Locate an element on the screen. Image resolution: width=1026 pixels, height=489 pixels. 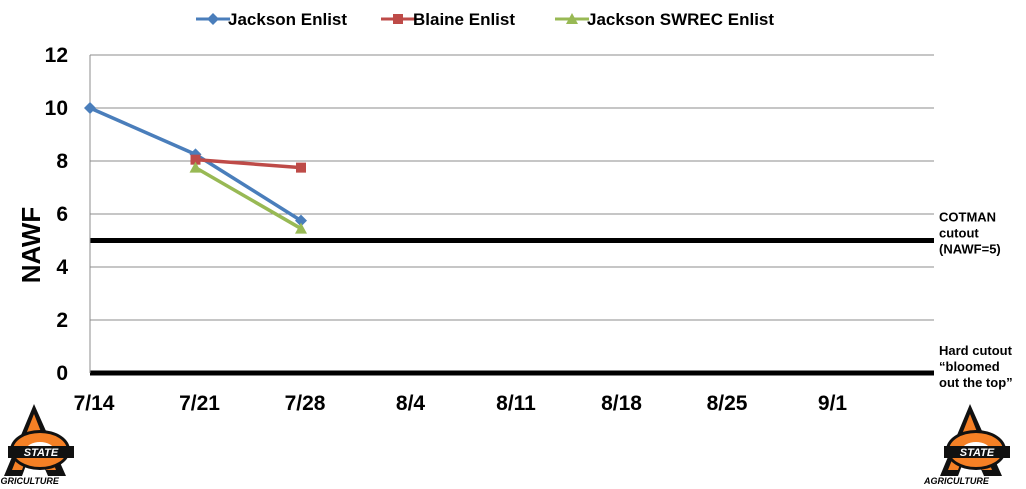
series-blaine-enlist is located at coordinates (248, 163).